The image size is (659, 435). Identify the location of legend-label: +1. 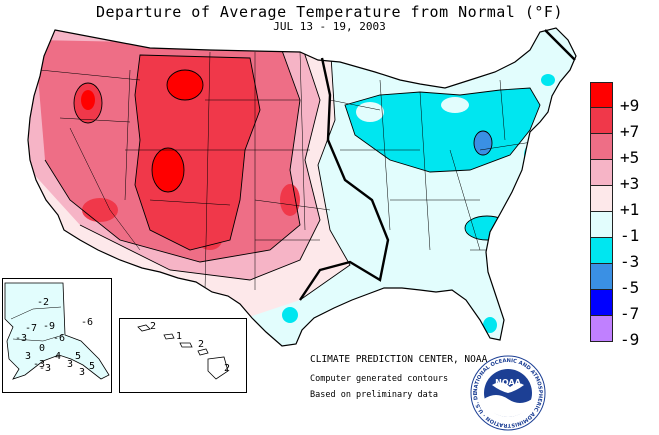
(630, 209).